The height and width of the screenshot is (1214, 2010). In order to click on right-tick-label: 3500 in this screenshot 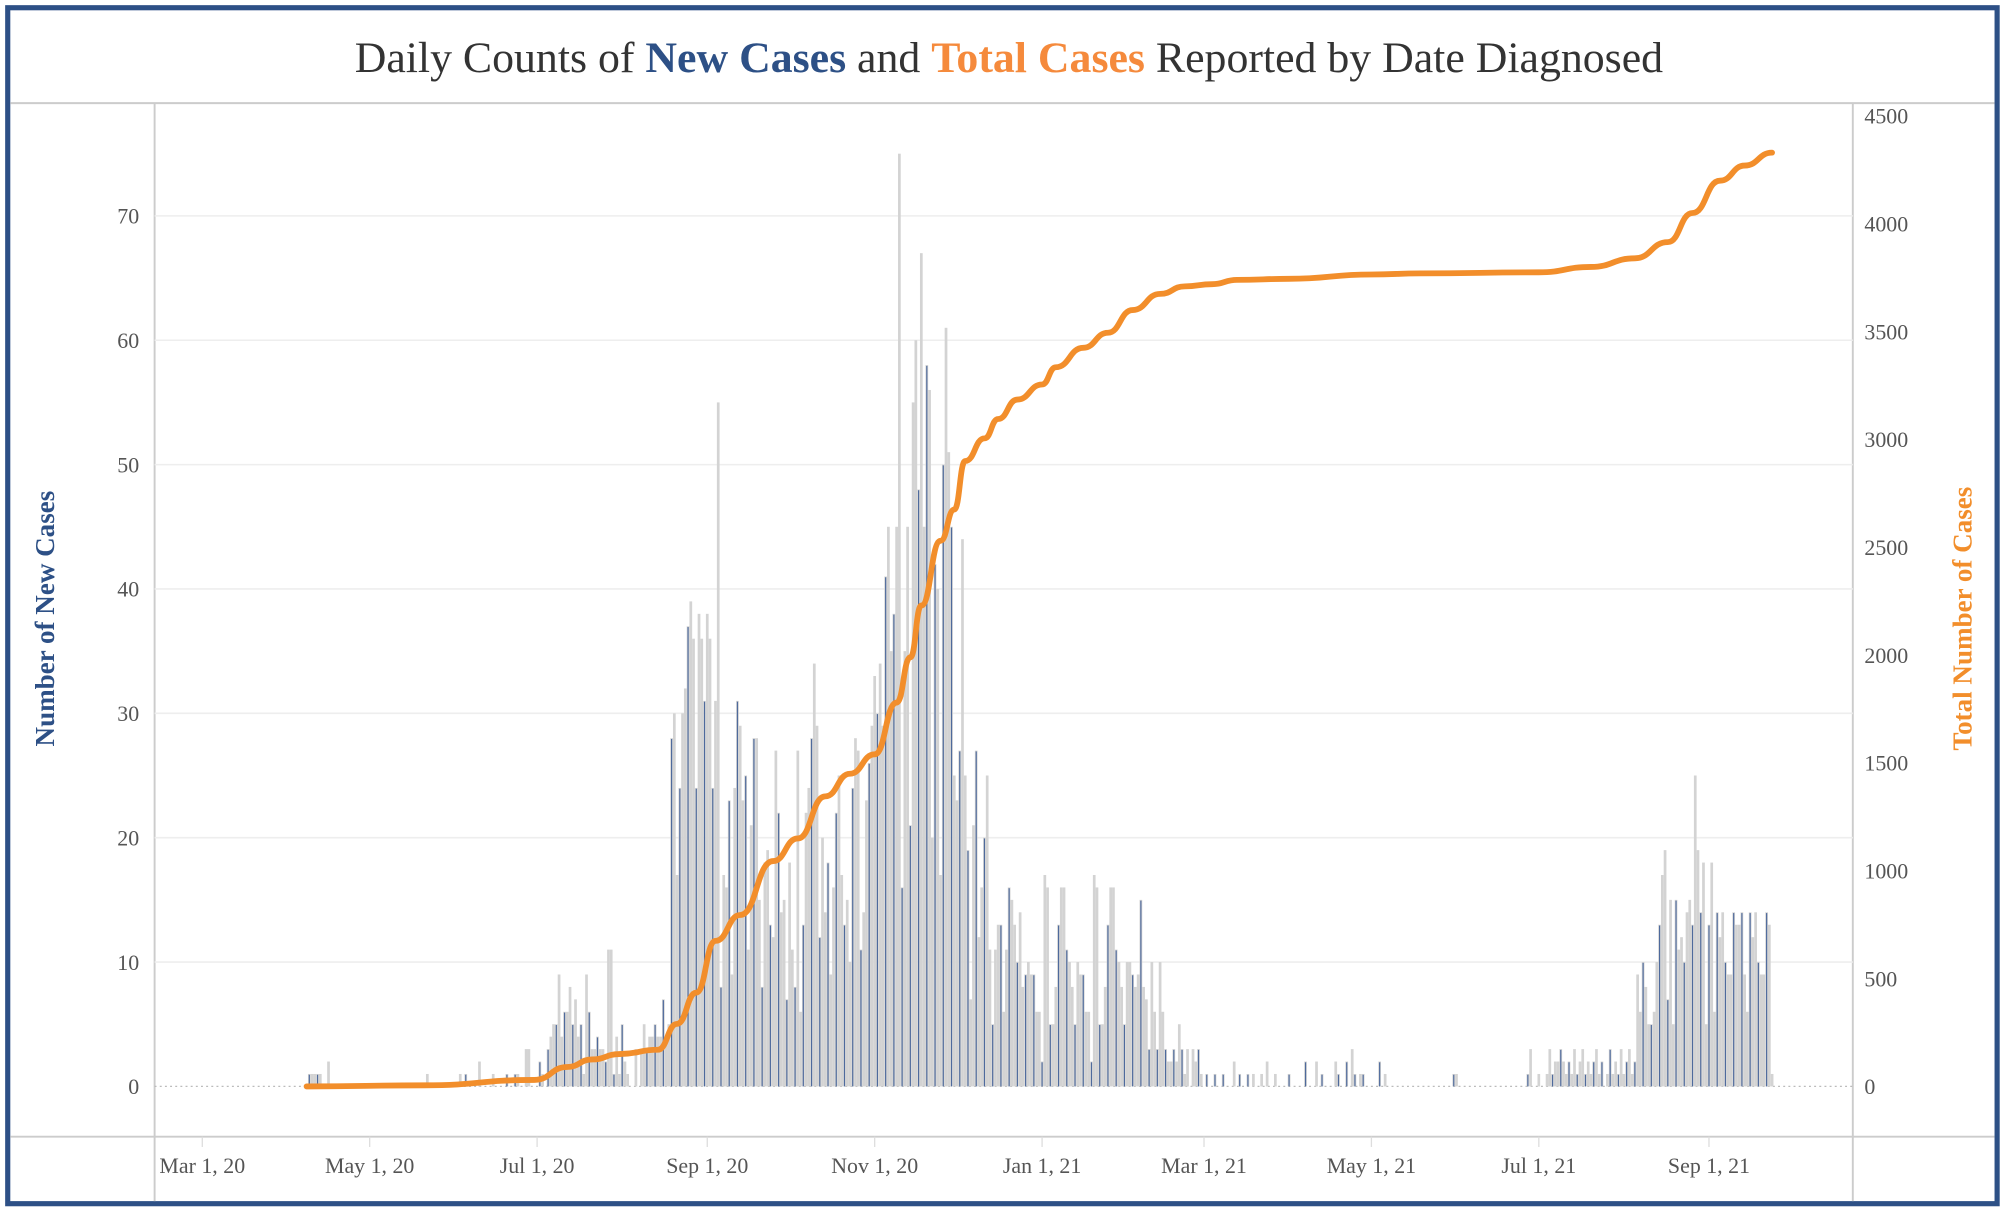, I will do `click(1886, 331)`.